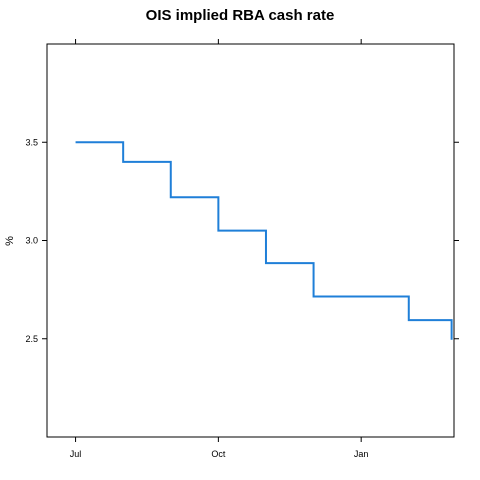 Image resolution: width=480 pixels, height=480 pixels. Describe the element at coordinates (76, 454) in the screenshot. I see `x-tick-label: Jul` at that location.